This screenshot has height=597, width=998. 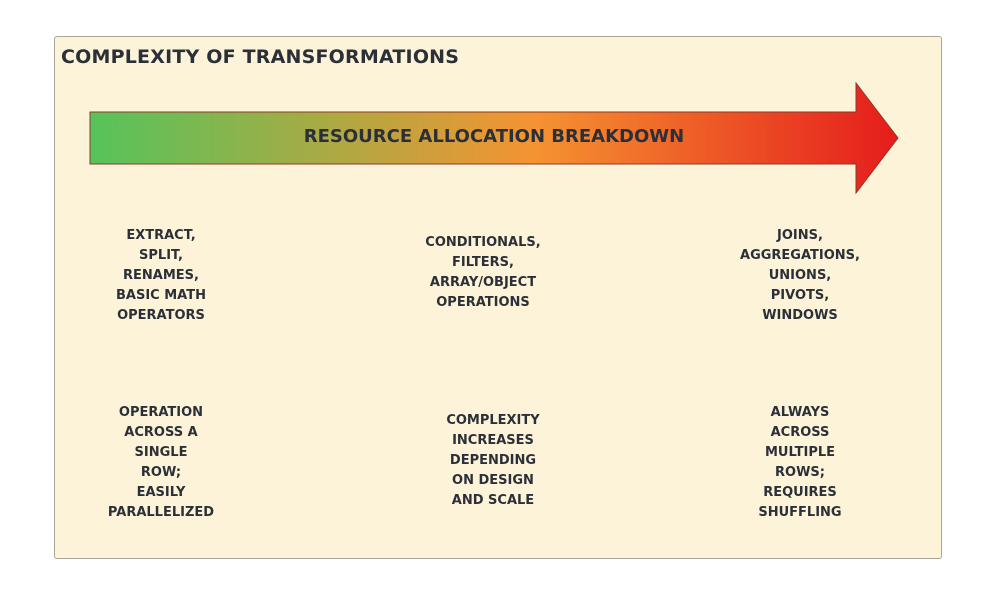 What do you see at coordinates (161, 432) in the screenshot?
I see `text-line: ACROSS A` at bounding box center [161, 432].